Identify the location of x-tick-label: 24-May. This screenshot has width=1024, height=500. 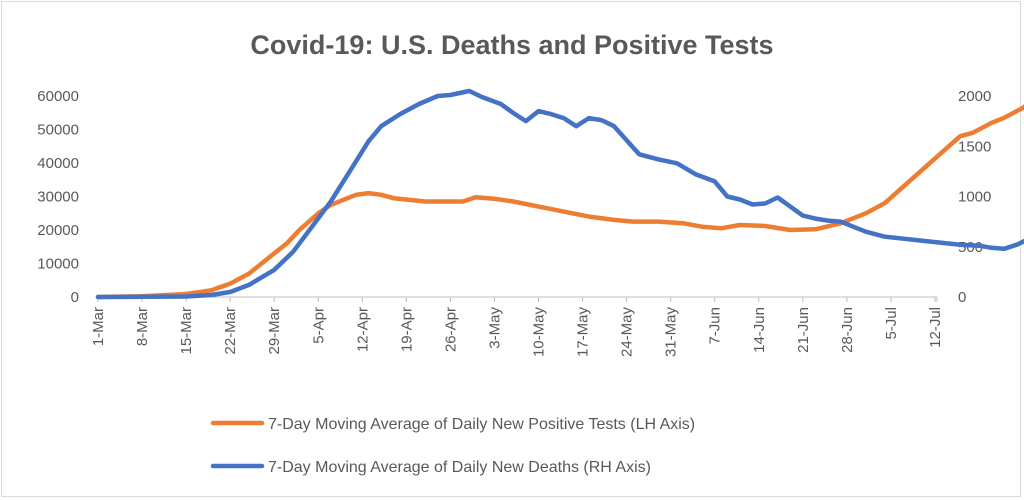
(627, 332).